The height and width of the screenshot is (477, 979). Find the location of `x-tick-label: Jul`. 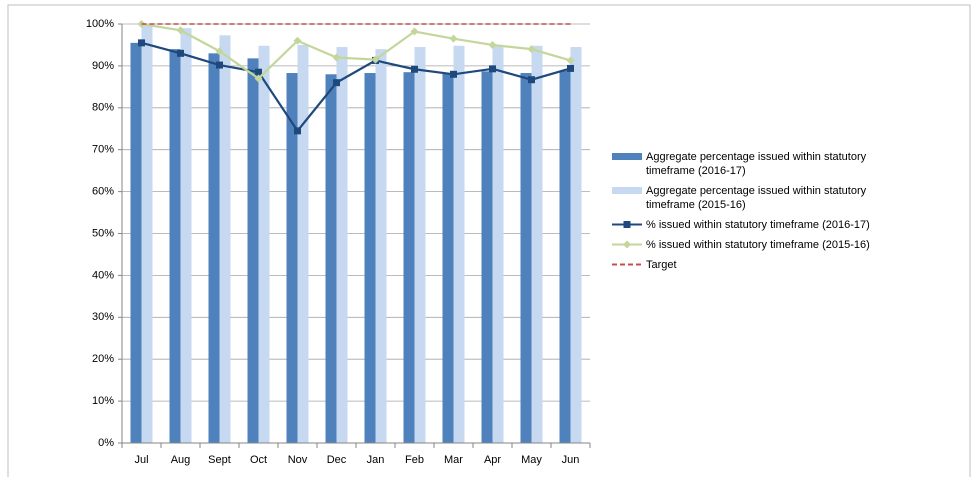

x-tick-label: Jul is located at coordinates (141, 460).